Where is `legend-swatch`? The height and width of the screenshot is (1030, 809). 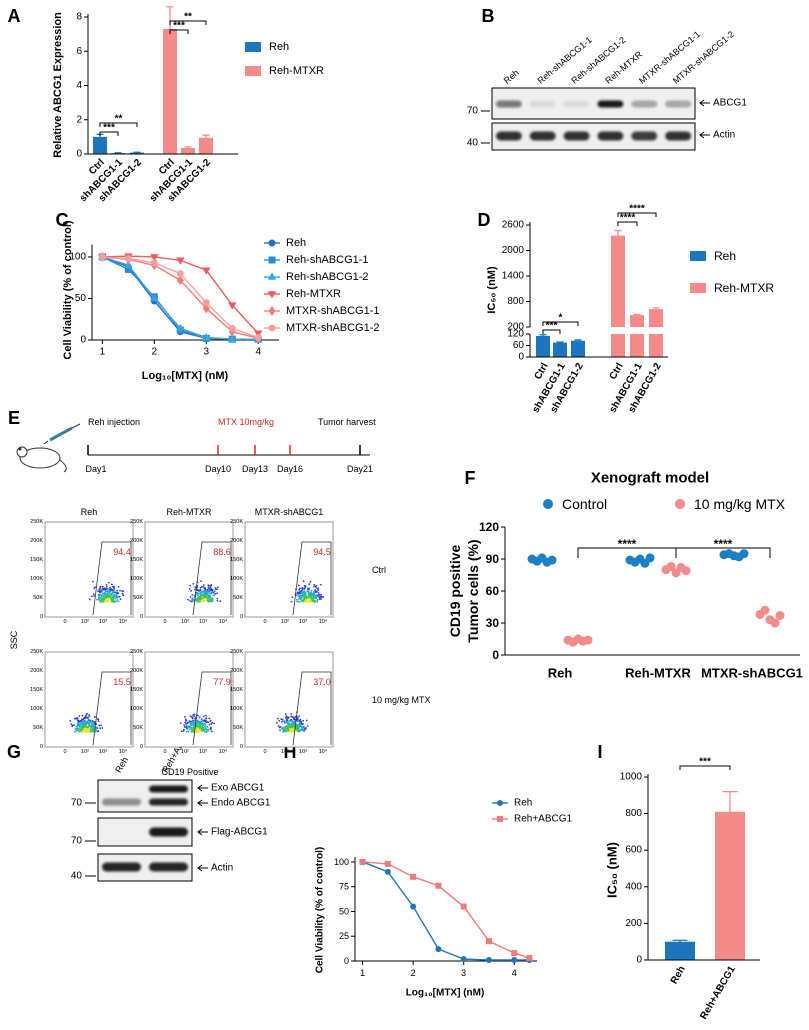
legend-swatch is located at coordinates (253, 47).